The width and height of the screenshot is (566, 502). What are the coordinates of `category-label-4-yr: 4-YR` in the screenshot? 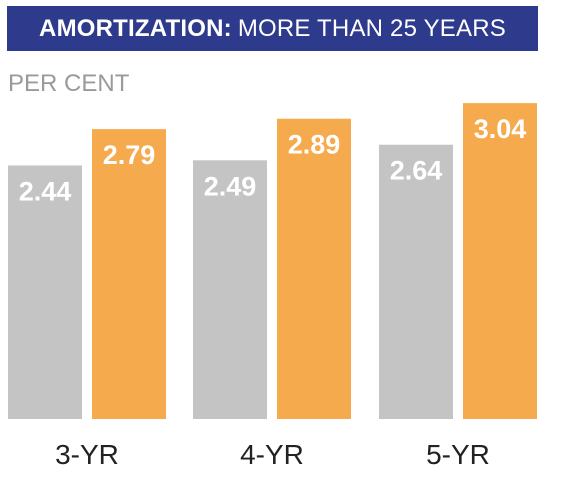 It's located at (272, 454).